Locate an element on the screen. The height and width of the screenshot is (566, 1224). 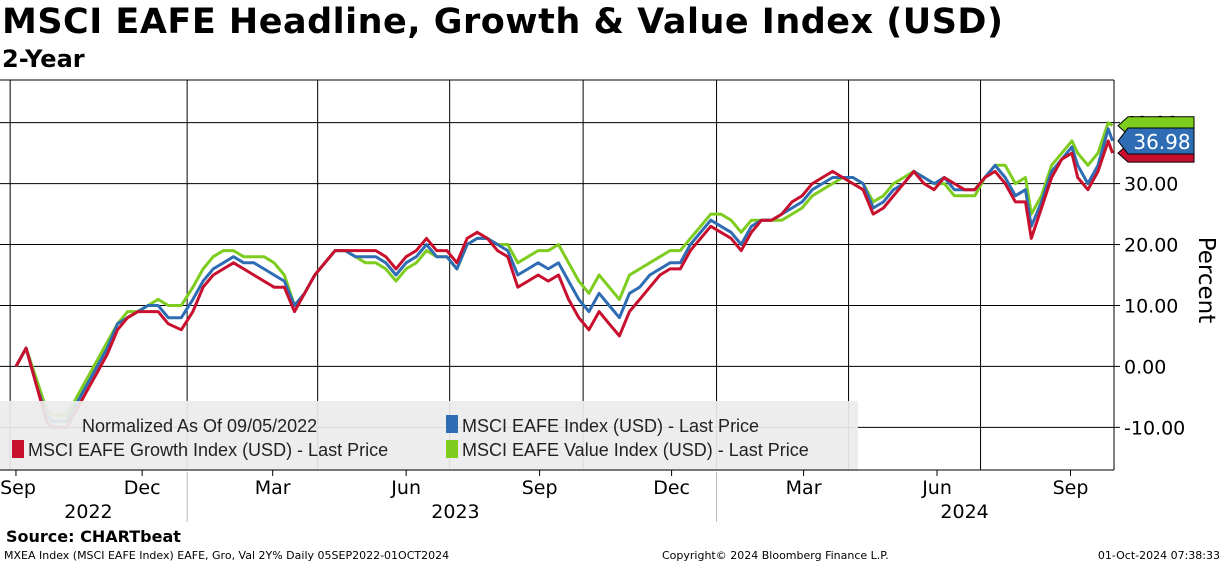
last-value-label: 36.98 is located at coordinates (1161, 142).